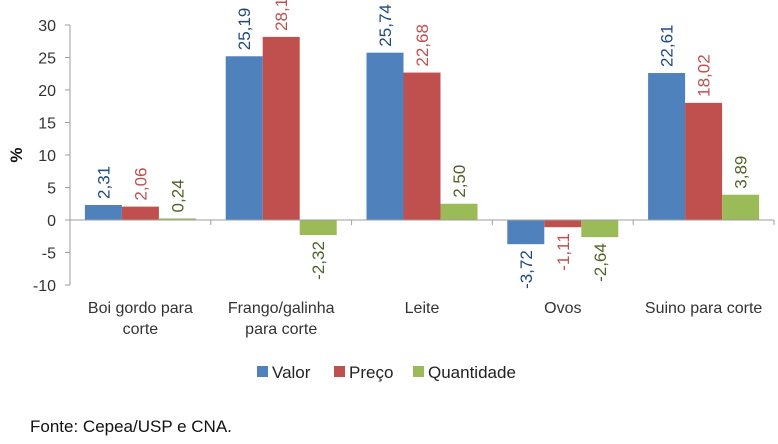 Image resolution: width=778 pixels, height=444 pixels. Describe the element at coordinates (140, 308) in the screenshot. I see `x-tick-label: Boi gordo para` at that location.